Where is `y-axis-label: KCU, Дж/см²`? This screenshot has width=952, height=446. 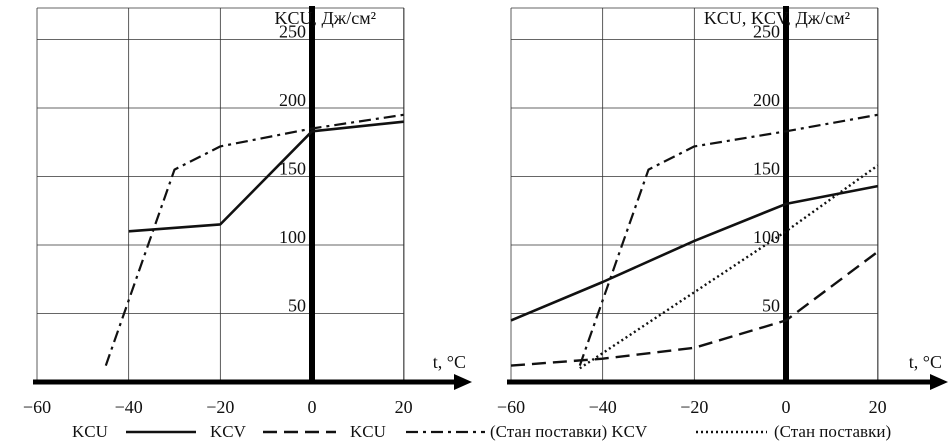 y-axis-label: KCU, Дж/см² is located at coordinates (326, 18).